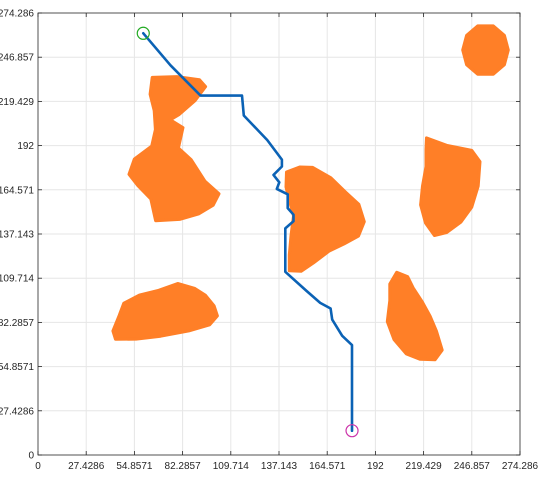  I want to click on y-tick-label: 137.143, so click(17, 235).